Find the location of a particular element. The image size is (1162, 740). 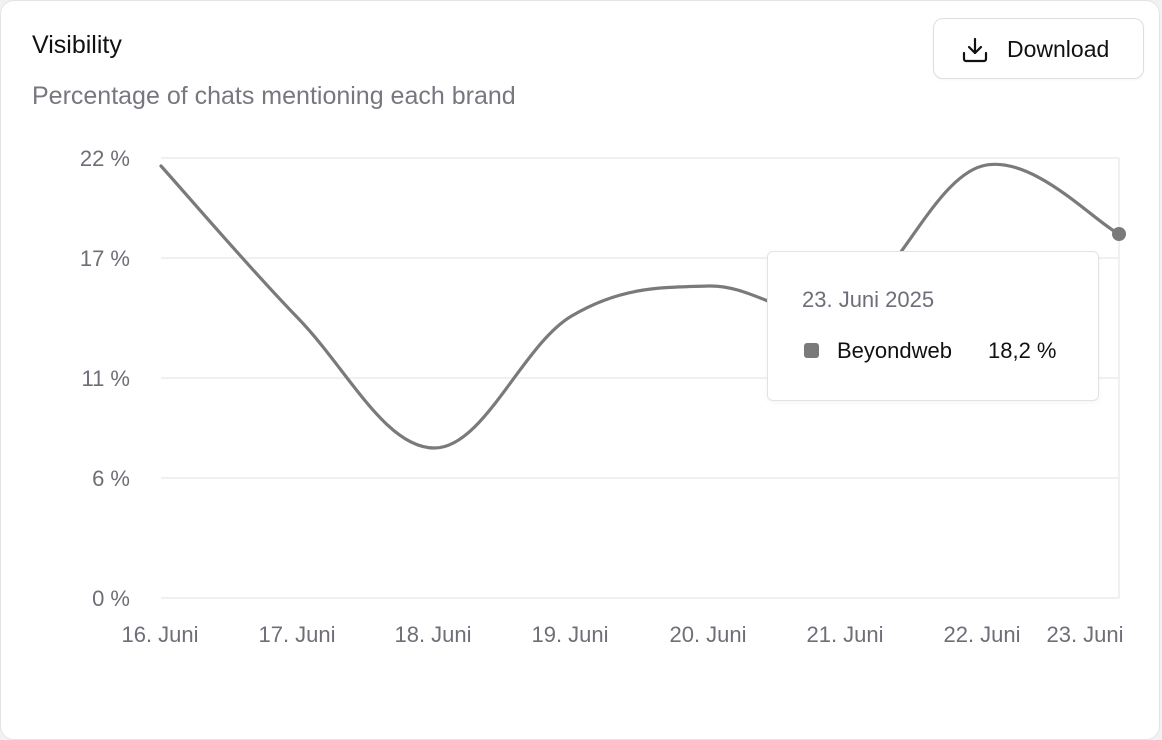

y-tick-label: 11 % is located at coordinates (105, 378).